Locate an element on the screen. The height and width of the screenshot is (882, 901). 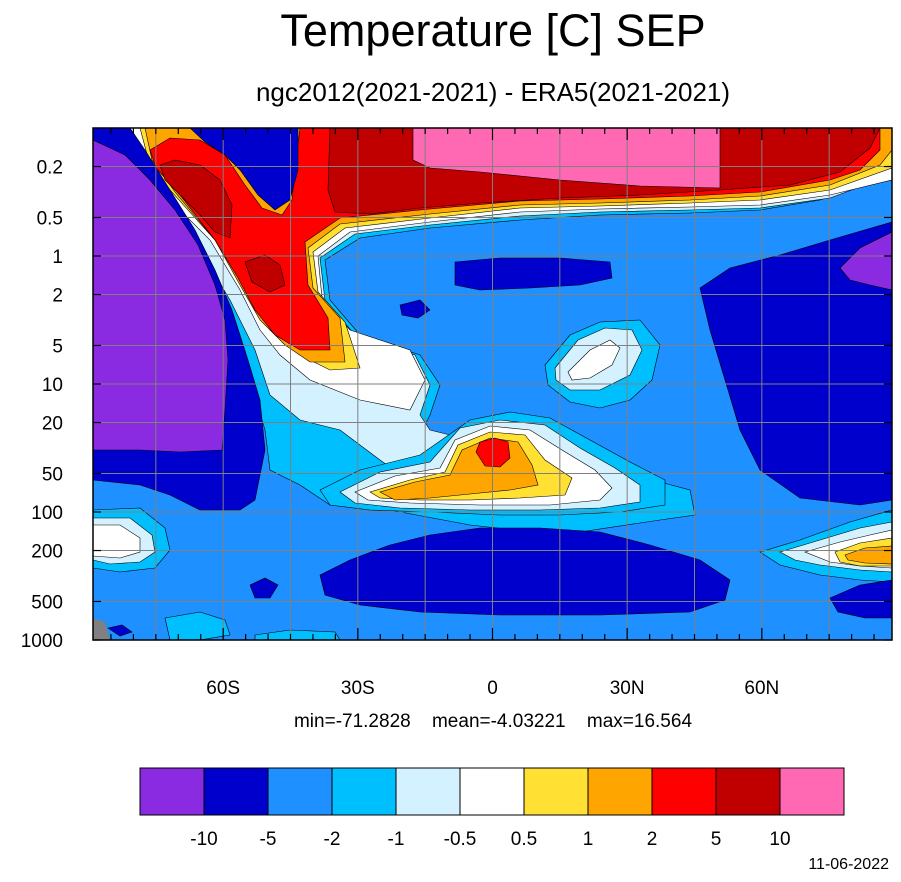
y-tick-label: 20 is located at coordinates (52, 424).